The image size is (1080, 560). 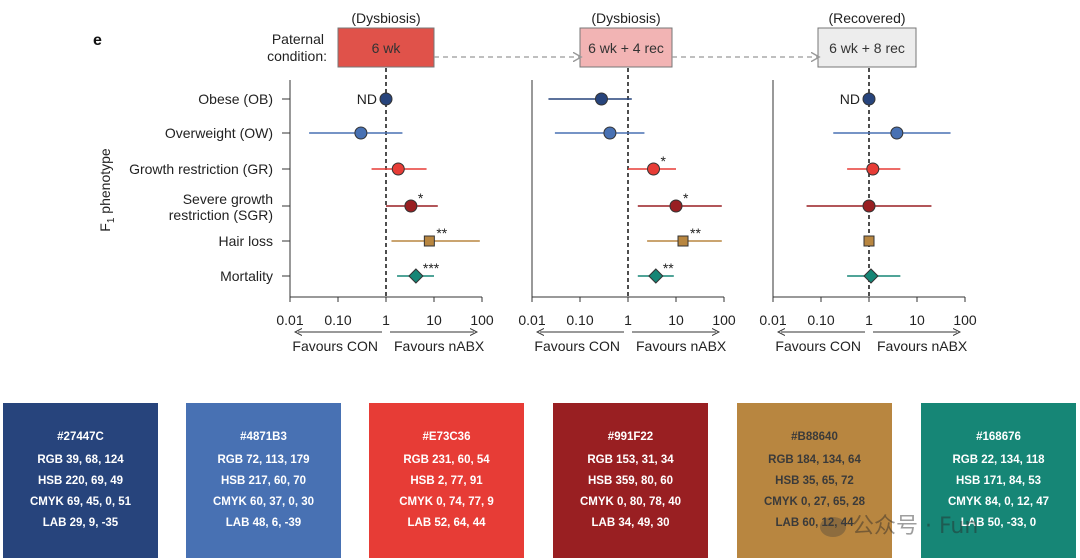 What do you see at coordinates (263, 502) in the screenshot?
I see `swatch-cmyk-value: CMYK 60, 37, 0, 30` at bounding box center [263, 502].